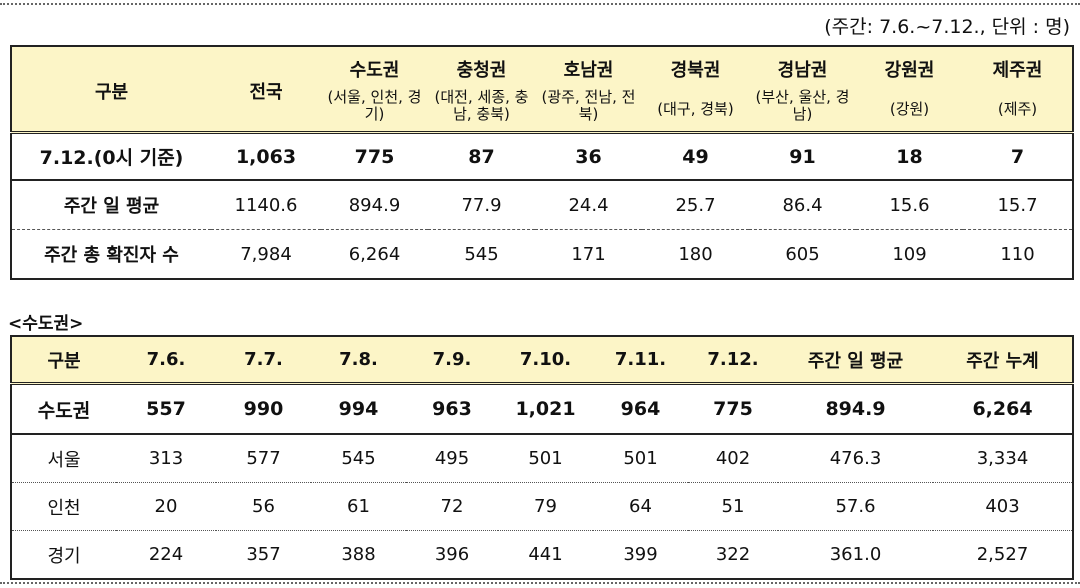 The height and width of the screenshot is (588, 1080). Describe the element at coordinates (540, 583) in the screenshot. I see `bottom-dotted-divider` at that location.